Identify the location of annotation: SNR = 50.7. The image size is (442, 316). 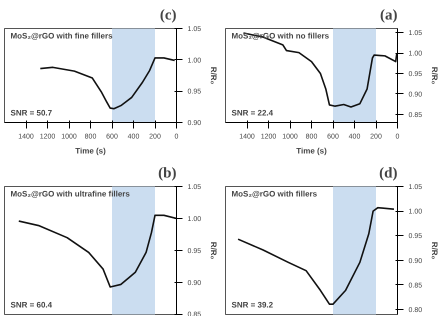
(31, 113).